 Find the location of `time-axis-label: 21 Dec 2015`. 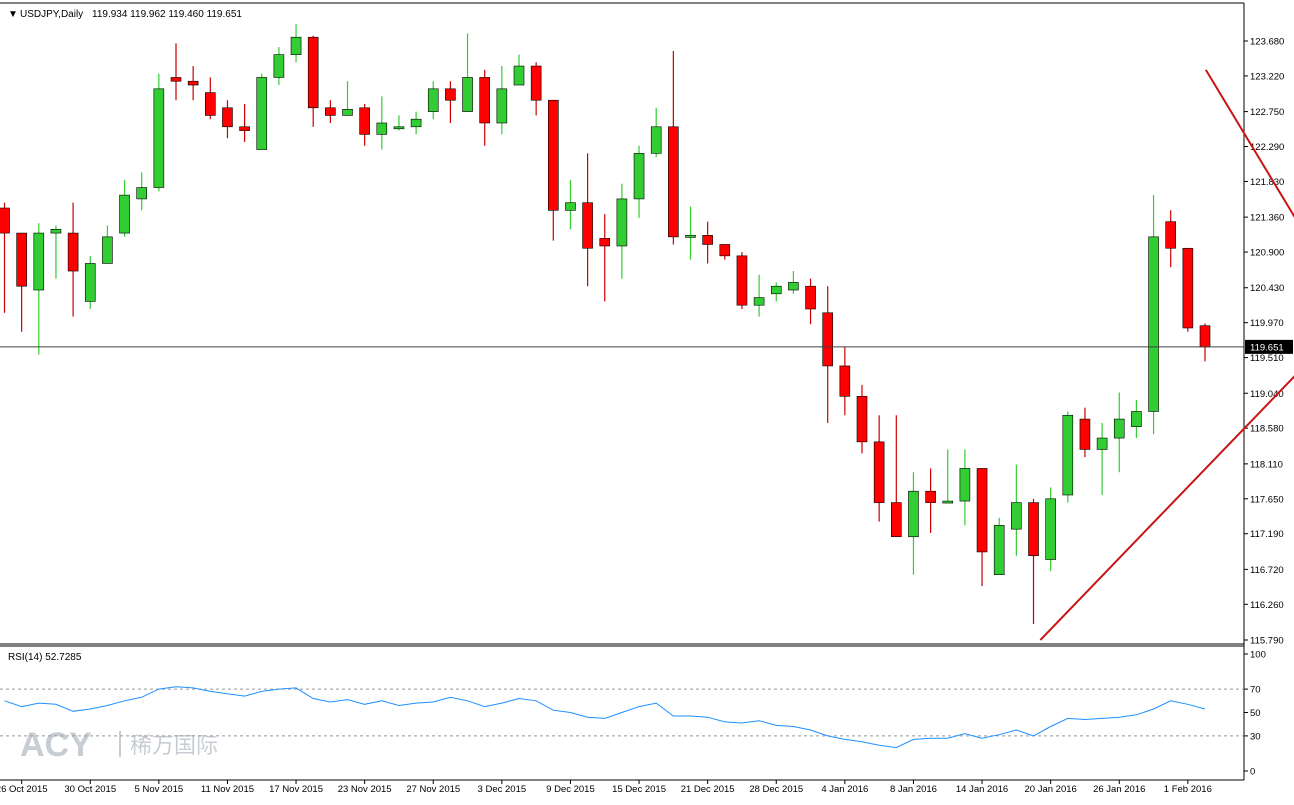

time-axis-label: 21 Dec 2015 is located at coordinates (708, 789).